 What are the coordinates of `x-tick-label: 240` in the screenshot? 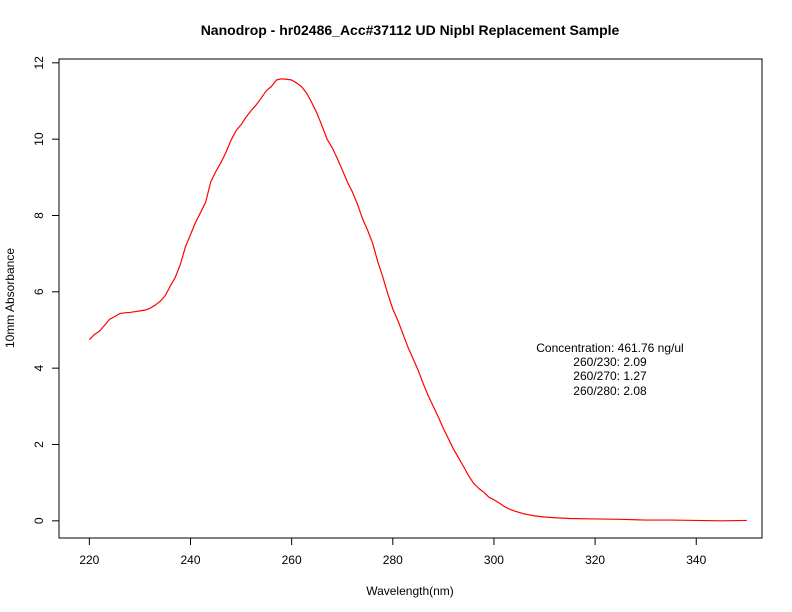 It's located at (190, 560).